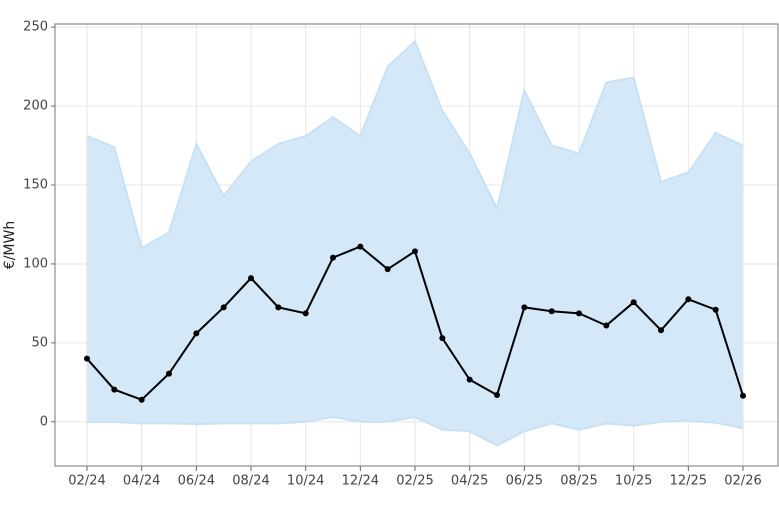 The image size is (779, 507). I want to click on y-tick-label: 200, so click(35, 106).